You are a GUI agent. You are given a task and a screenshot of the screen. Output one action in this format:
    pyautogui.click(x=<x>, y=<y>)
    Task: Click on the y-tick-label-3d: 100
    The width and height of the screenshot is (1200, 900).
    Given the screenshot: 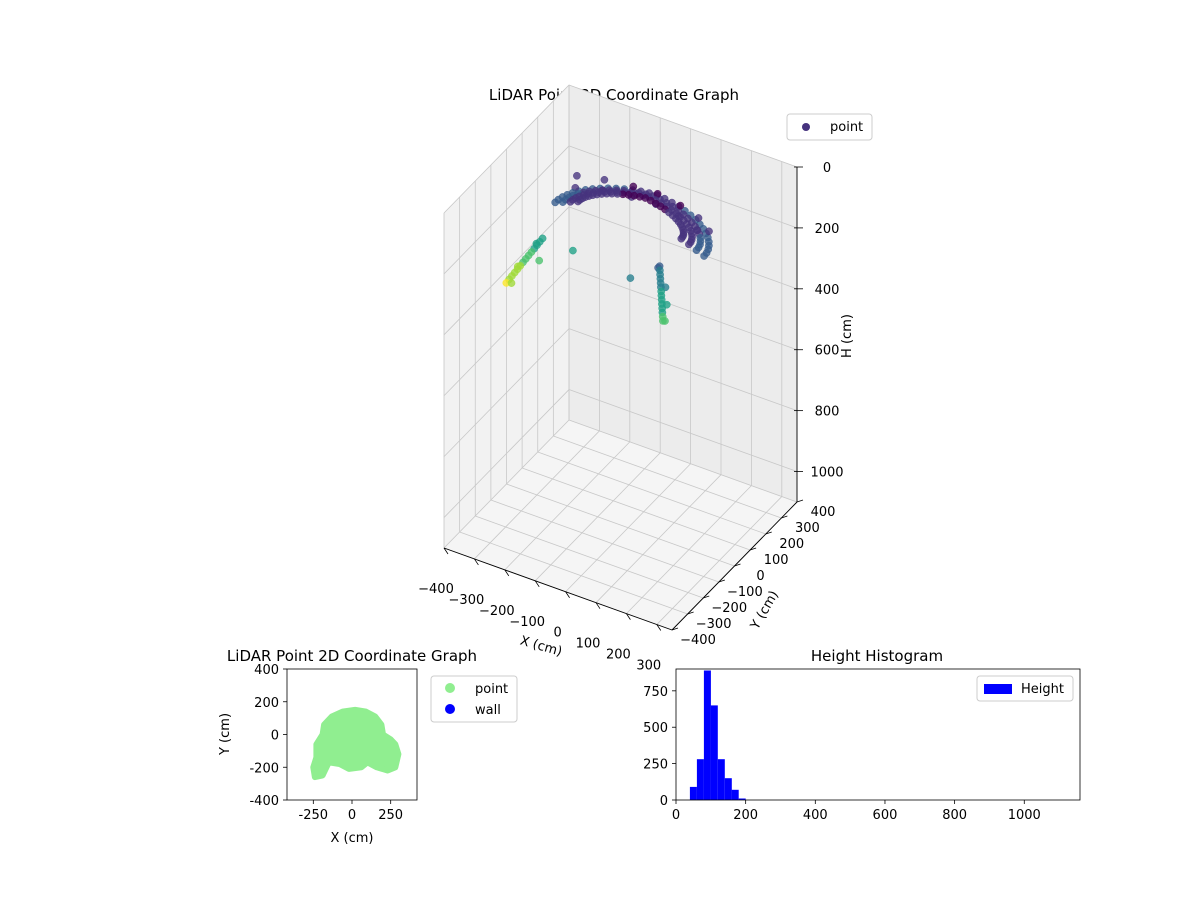 What is the action you would take?
    pyautogui.click(x=776, y=560)
    